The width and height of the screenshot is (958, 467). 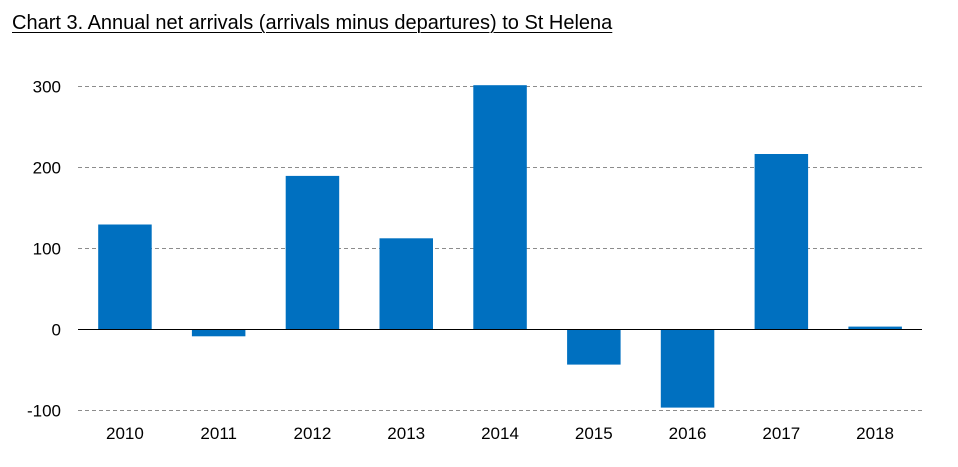 What do you see at coordinates (781, 433) in the screenshot?
I see `x-tick-label-2017: 2017` at bounding box center [781, 433].